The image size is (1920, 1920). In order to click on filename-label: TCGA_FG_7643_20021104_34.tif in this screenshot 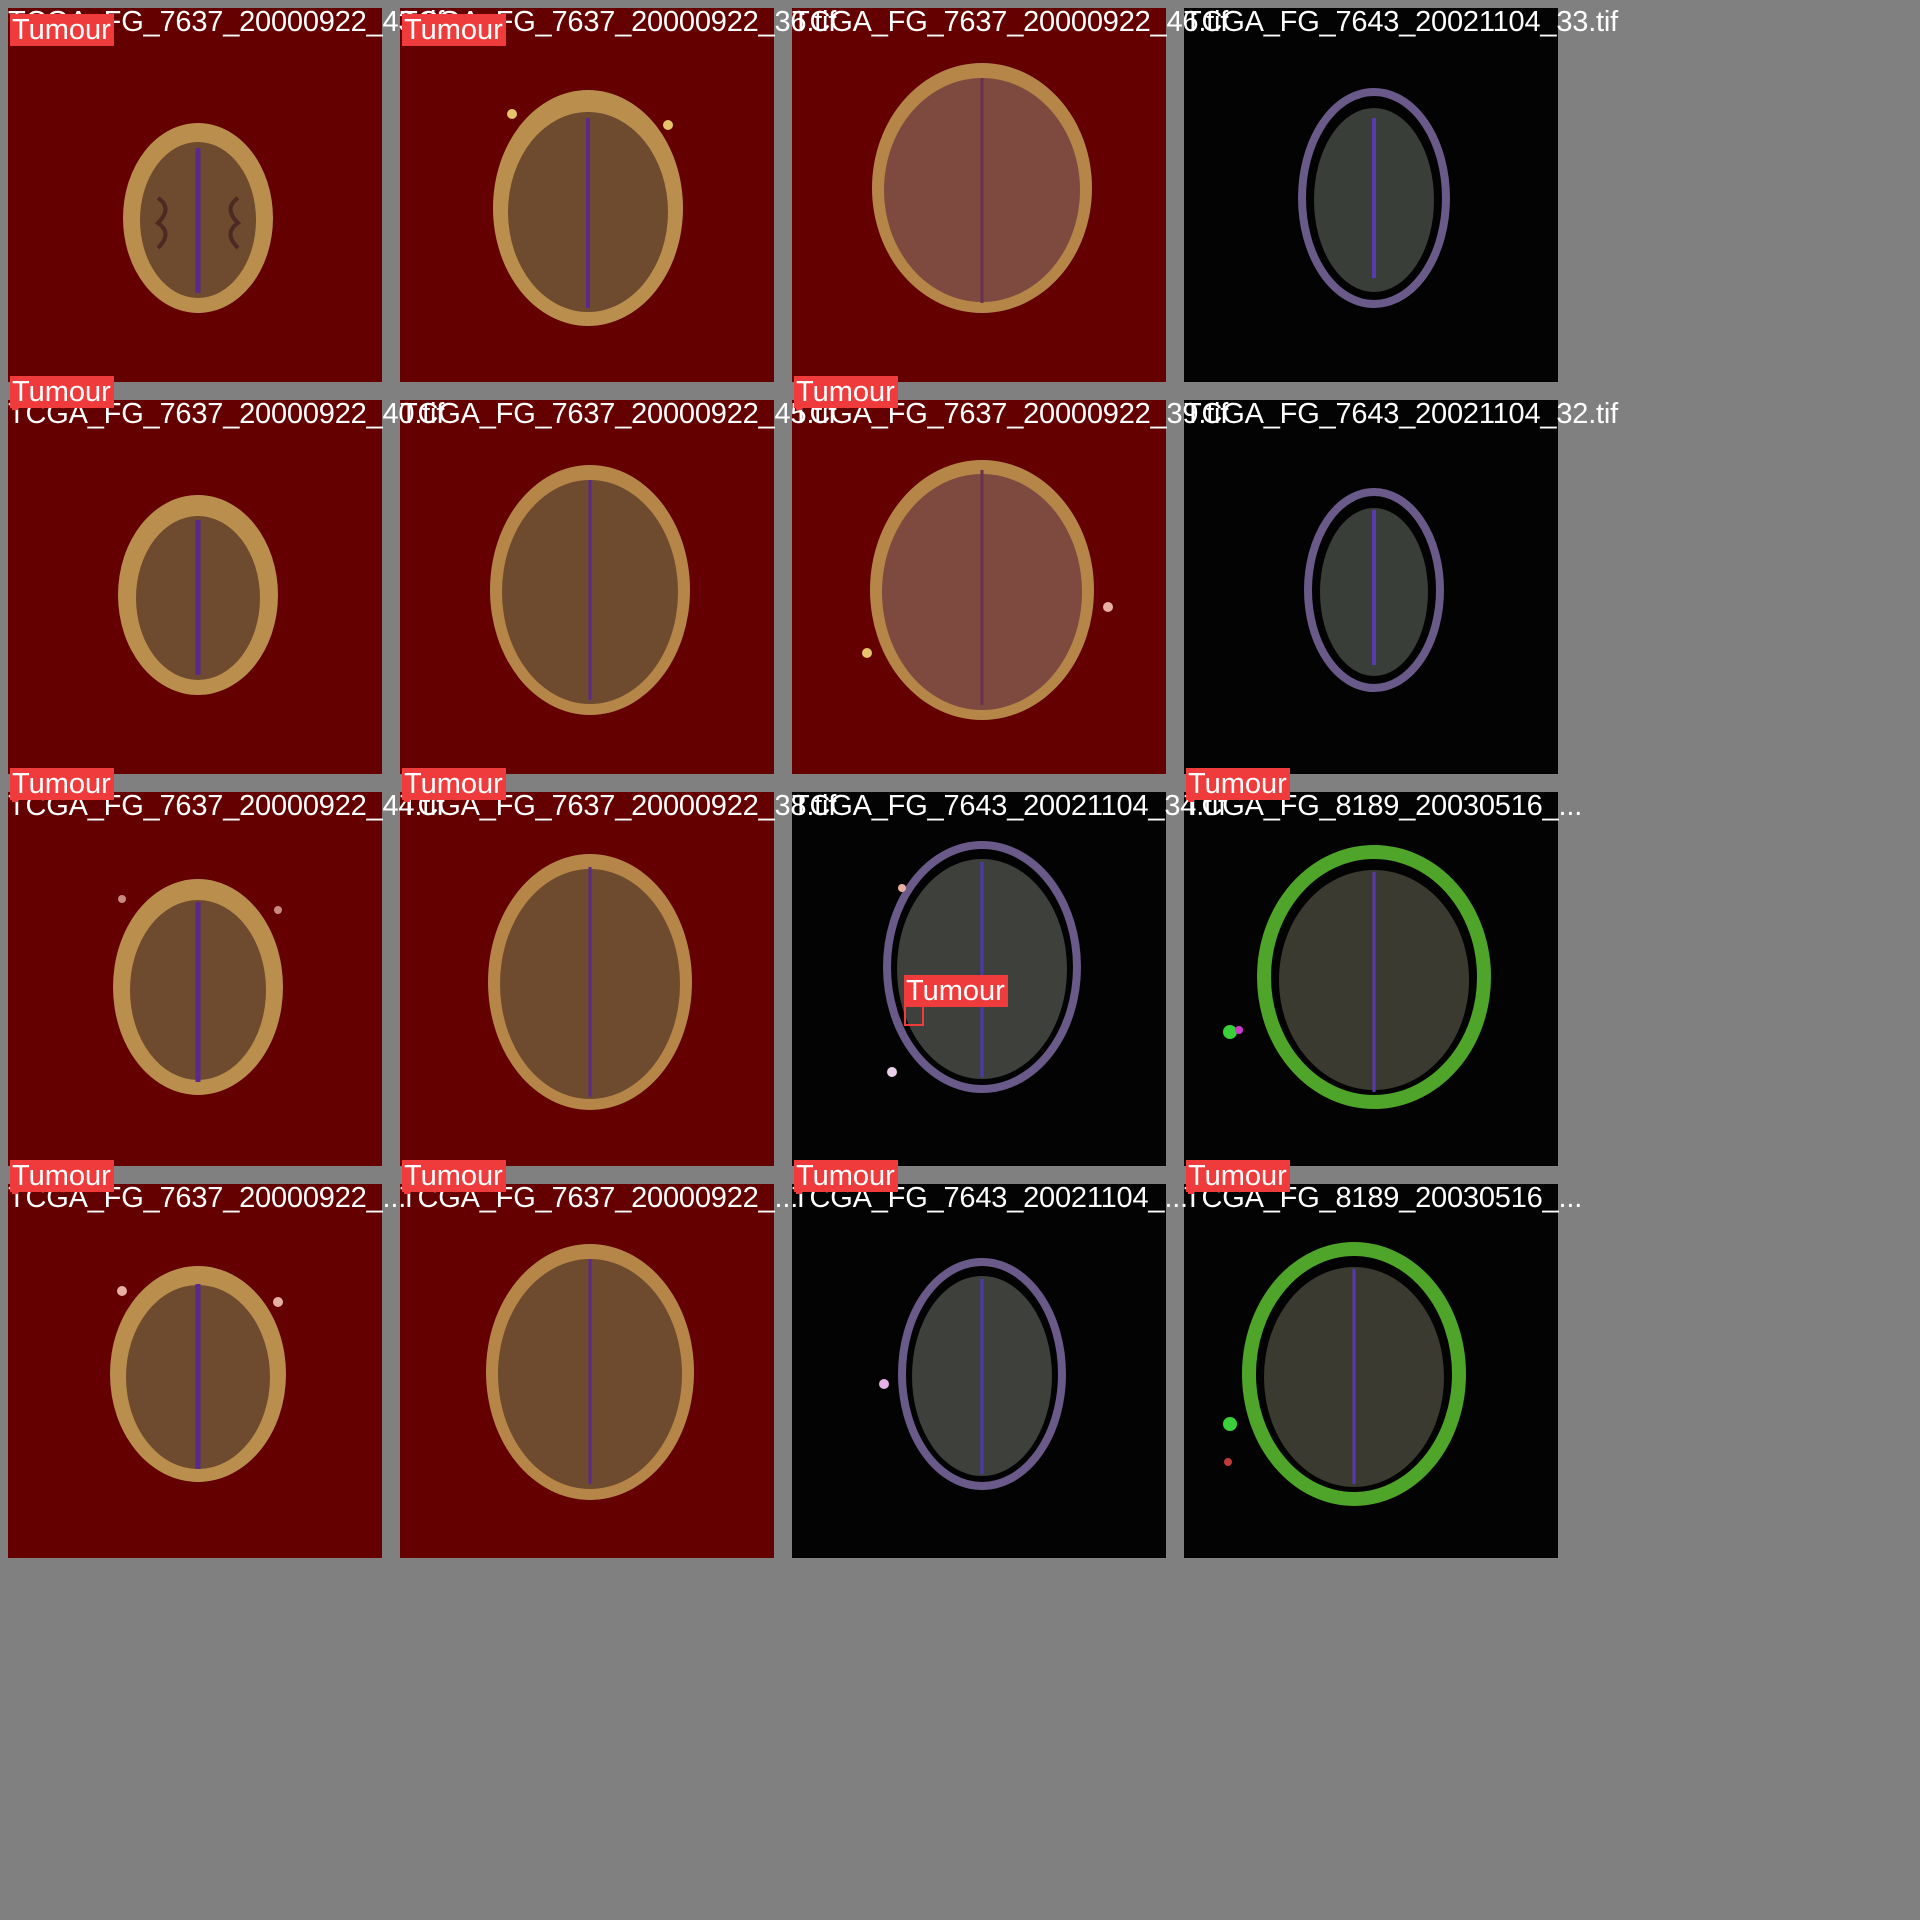, I will do `click(1009, 806)`.